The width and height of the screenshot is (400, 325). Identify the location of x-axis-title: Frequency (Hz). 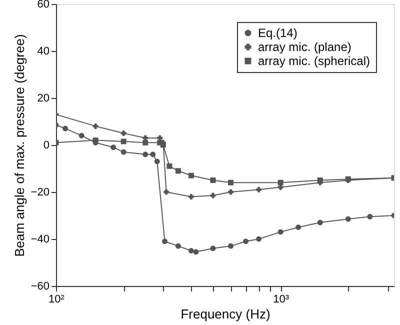
(225, 314).